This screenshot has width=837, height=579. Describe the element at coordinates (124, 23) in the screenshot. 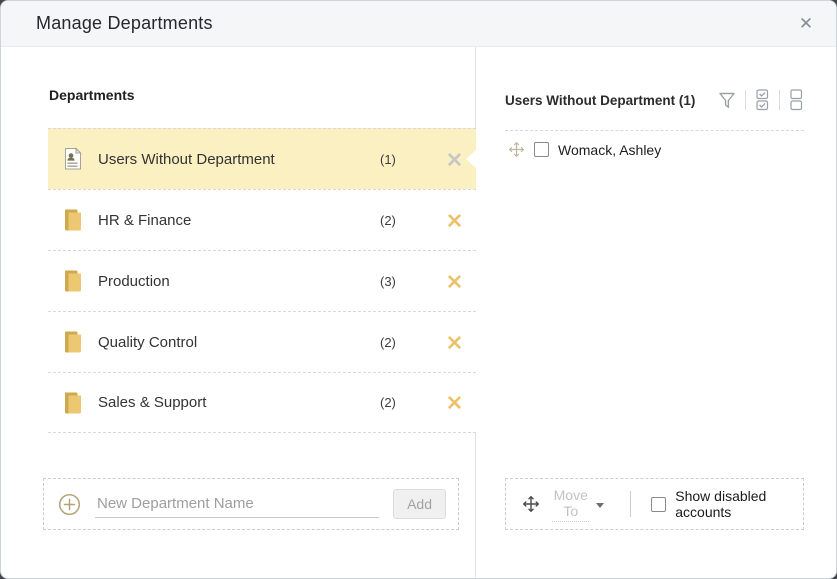

I see `dialog-title: Manage Departments` at that location.